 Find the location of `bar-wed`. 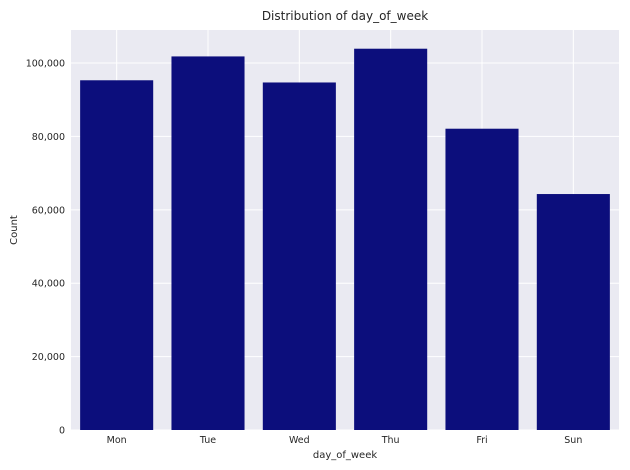

bar-wed is located at coordinates (299, 256).